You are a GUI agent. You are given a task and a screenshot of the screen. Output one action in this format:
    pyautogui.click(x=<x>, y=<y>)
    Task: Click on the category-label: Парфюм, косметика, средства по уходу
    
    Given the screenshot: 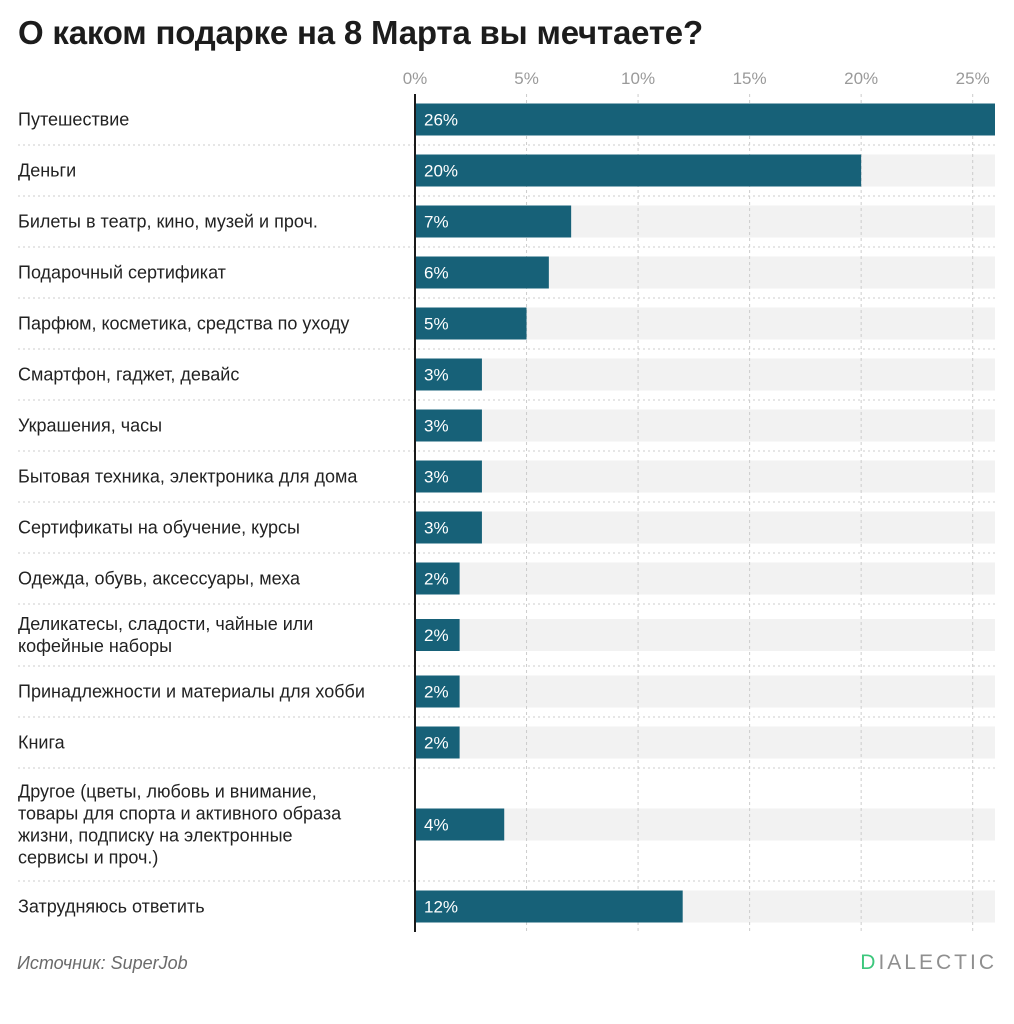 What is the action you would take?
    pyautogui.click(x=183, y=324)
    